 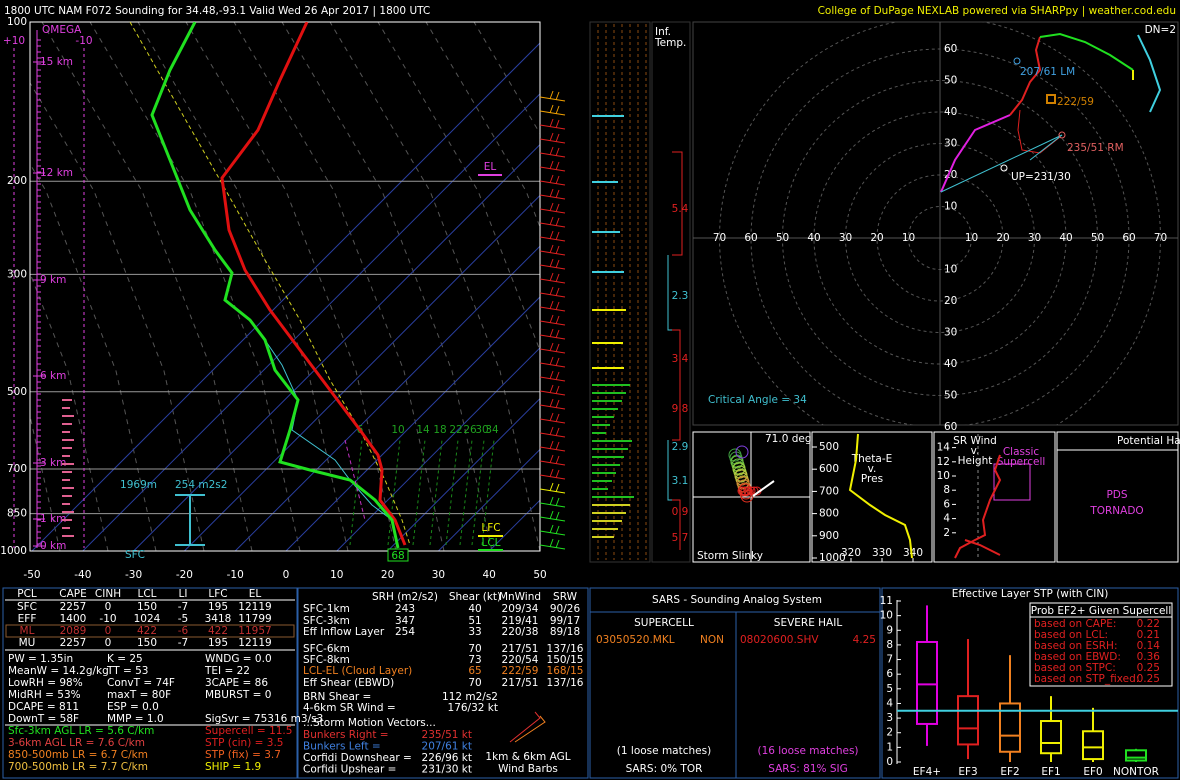 What do you see at coordinates (889, 718) in the screenshot?
I see `y-tick-label: 3` at bounding box center [889, 718].